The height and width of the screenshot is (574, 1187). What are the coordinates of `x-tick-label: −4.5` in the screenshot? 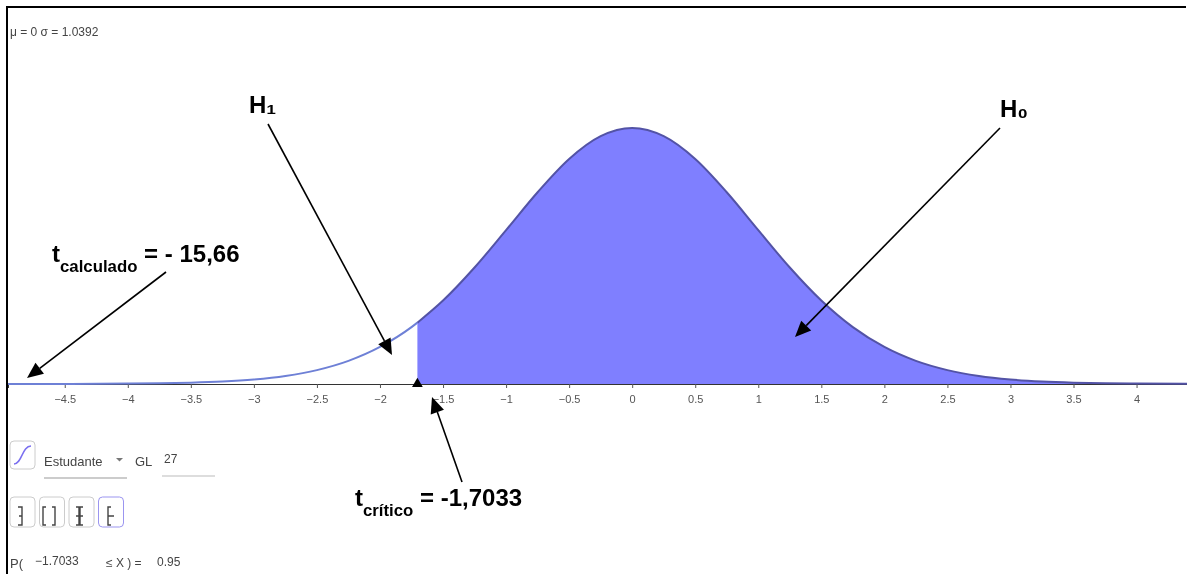 It's located at (65, 399).